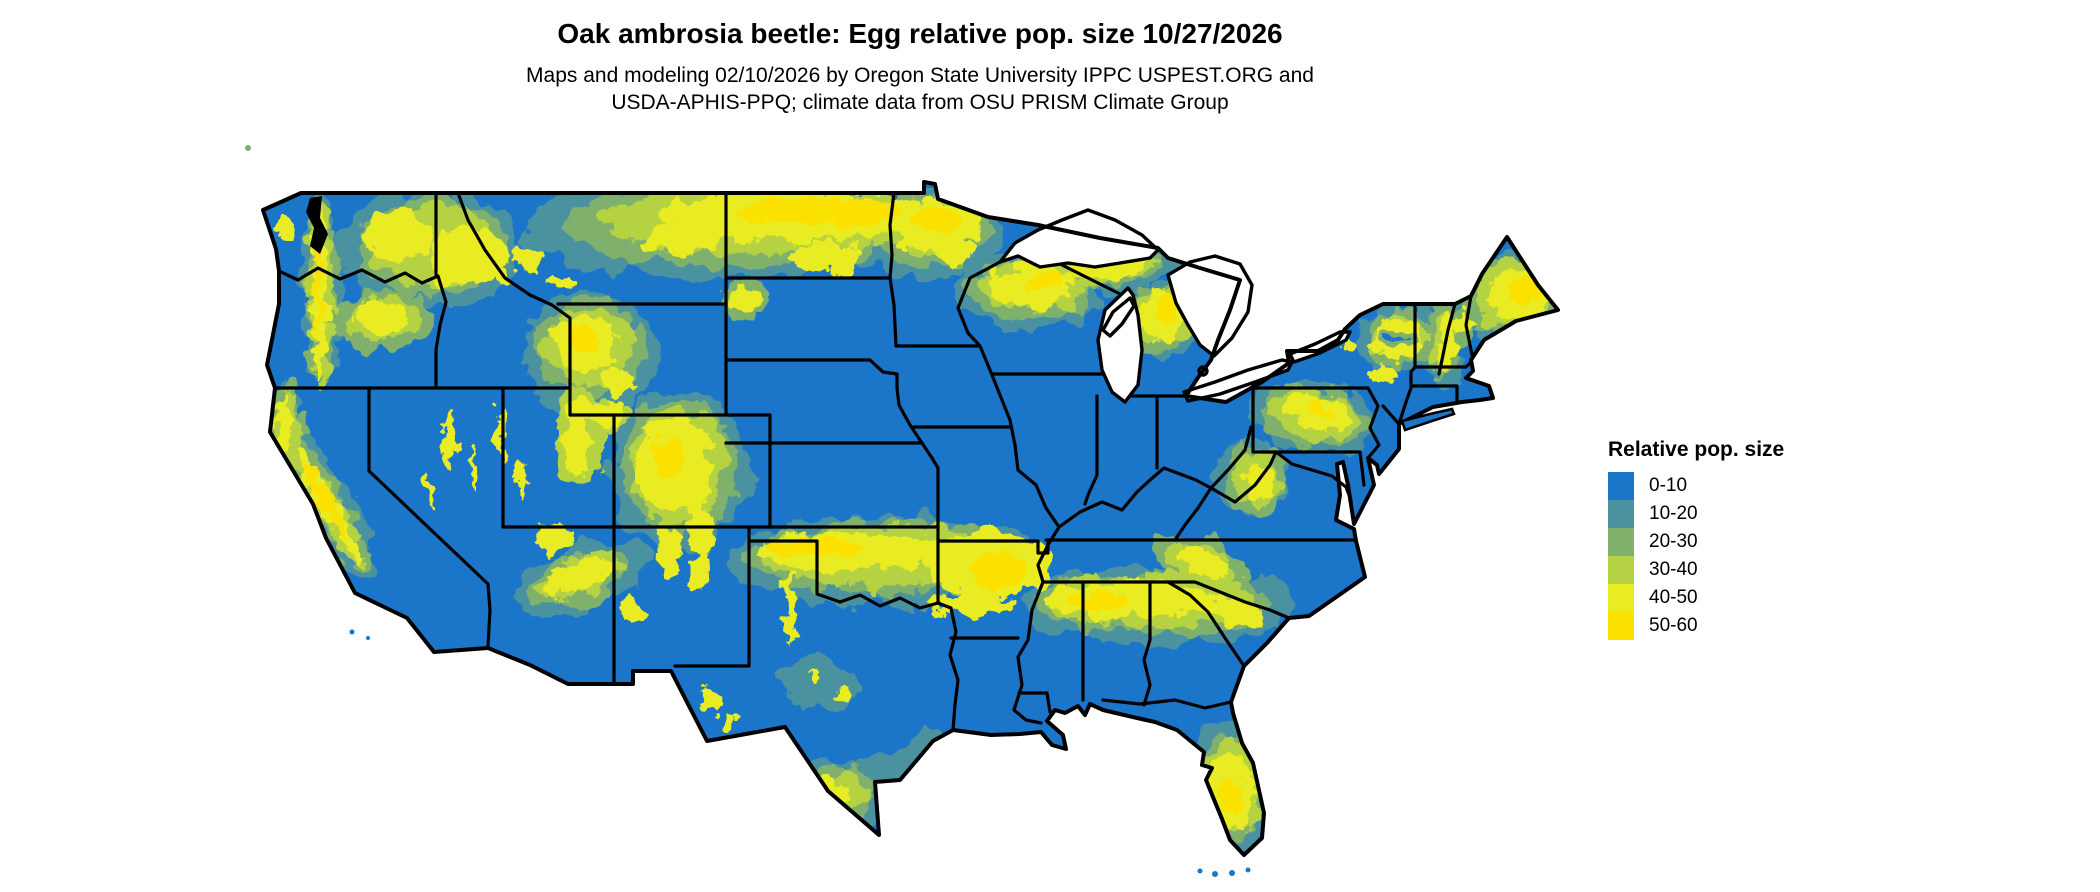 The height and width of the screenshot is (892, 2100). I want to click on channel-islands, so click(359, 634).